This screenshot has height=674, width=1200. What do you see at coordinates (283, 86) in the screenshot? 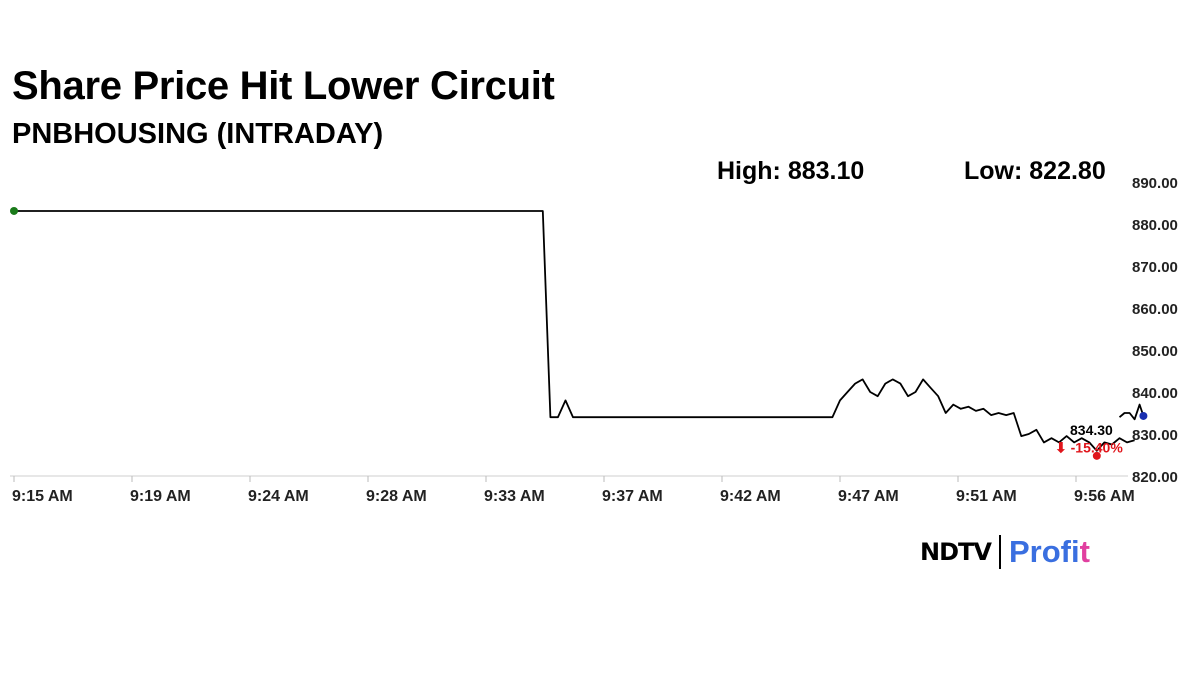
I see `chart-title: Share Price Hit Lower Circuit` at bounding box center [283, 86].